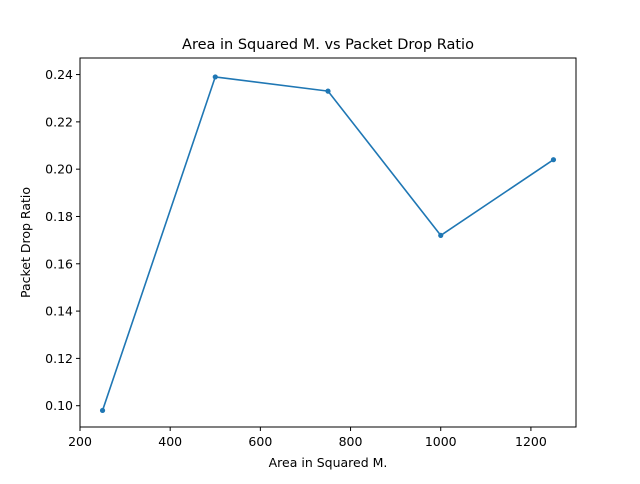 The height and width of the screenshot is (484, 640). What do you see at coordinates (59, 311) in the screenshot?
I see `y-tick-label: 0.14` at bounding box center [59, 311].